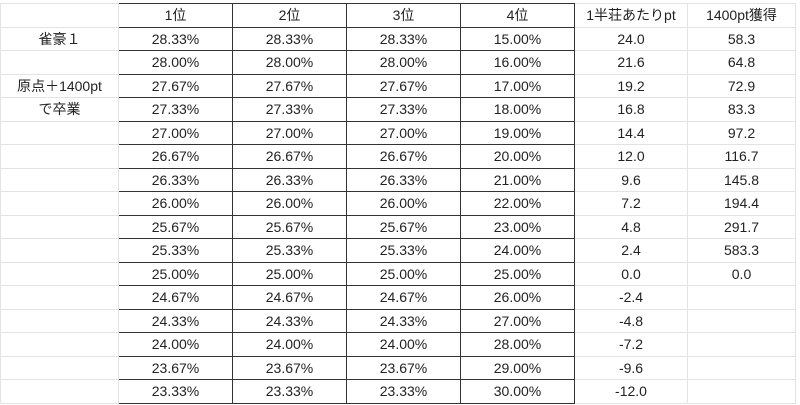  Describe the element at coordinates (403, 132) in the screenshot. I see `cell-rate-3rd: 27.00%` at that location.